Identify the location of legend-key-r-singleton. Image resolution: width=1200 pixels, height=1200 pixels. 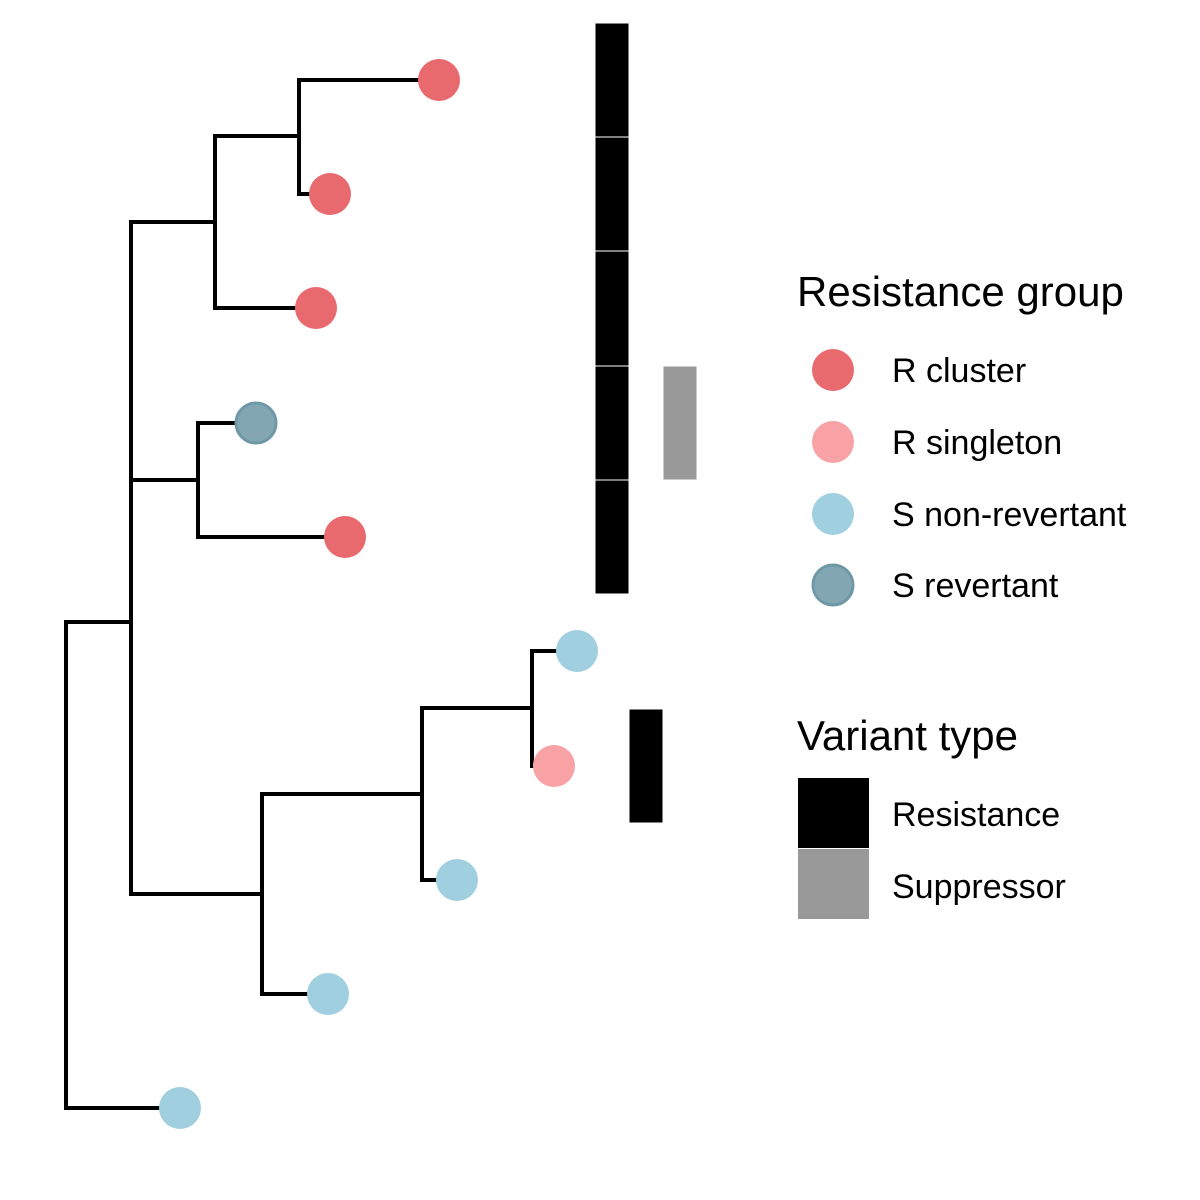
(833, 442).